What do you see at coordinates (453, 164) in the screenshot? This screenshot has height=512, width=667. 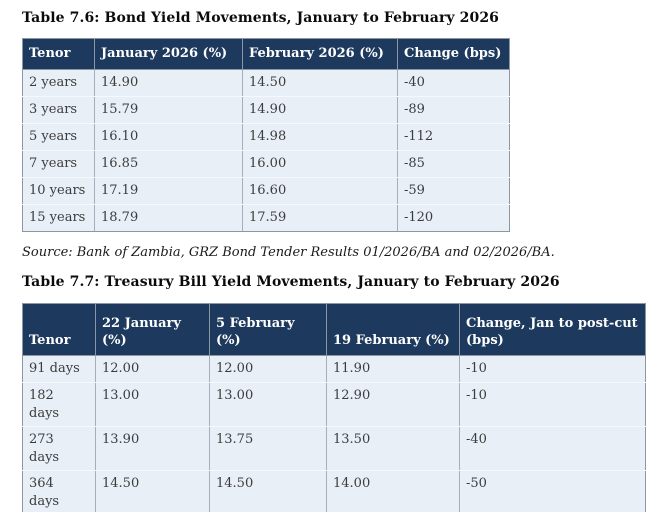 I see `table-cell: -85` at bounding box center [453, 164].